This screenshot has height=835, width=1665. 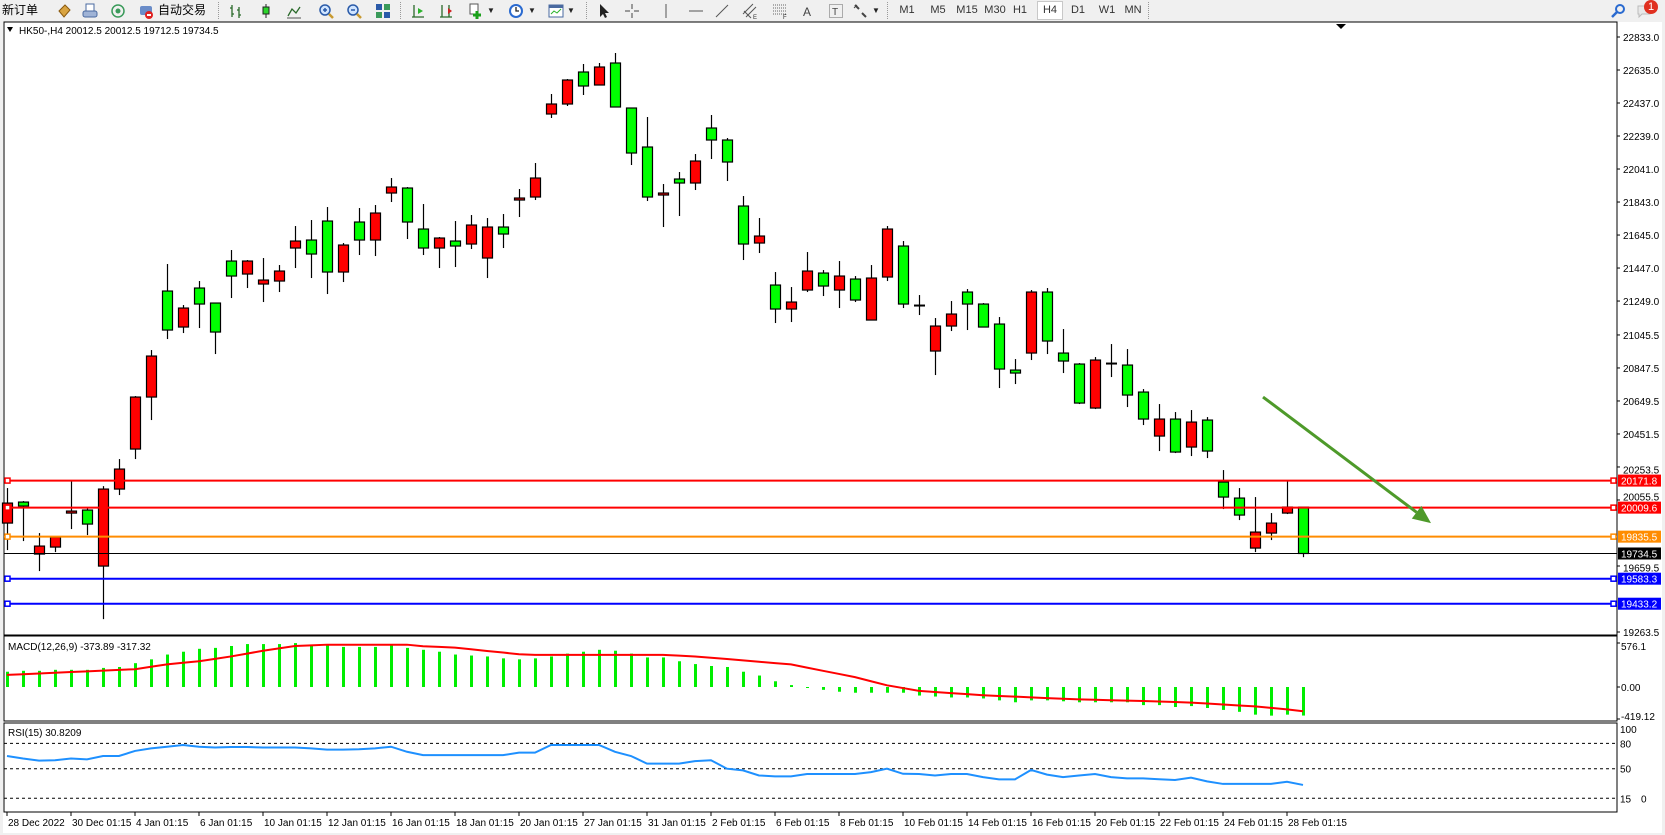 I want to click on new-order-button: 新订单, so click(x=20, y=10).